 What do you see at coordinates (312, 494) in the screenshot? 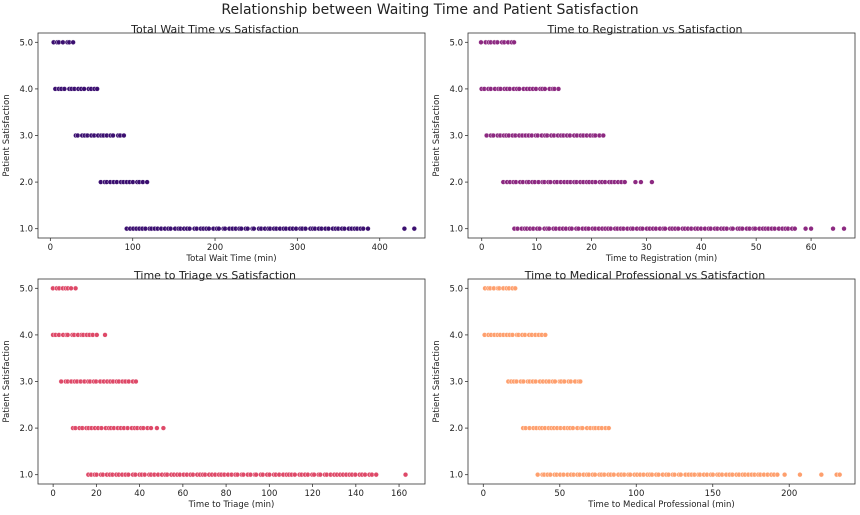
I see `x-tick-label: 120` at bounding box center [312, 494].